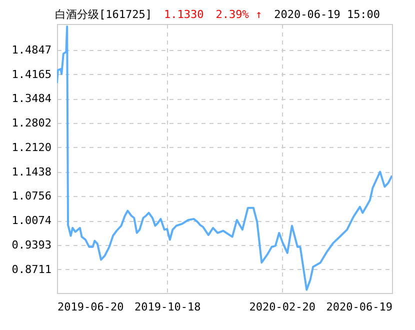  I want to click on text: 1.1330, so click(184, 14).